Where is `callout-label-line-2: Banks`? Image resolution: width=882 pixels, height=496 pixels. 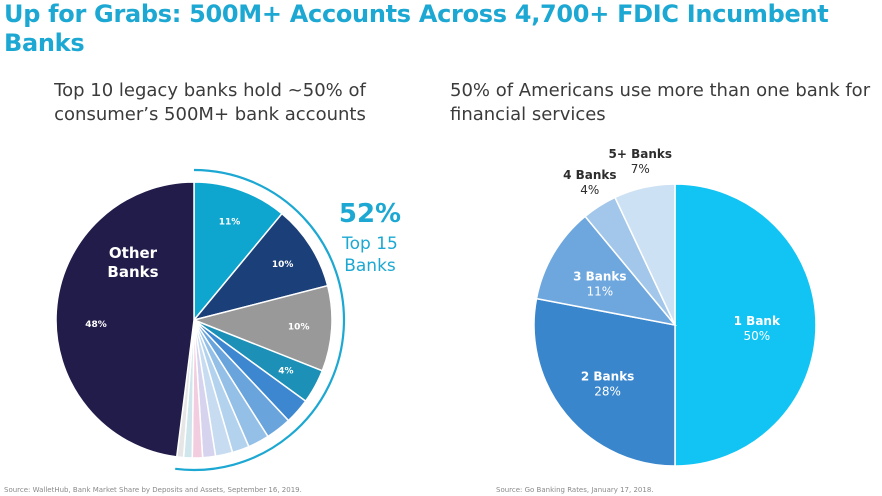
callout-label-line-2: Banks is located at coordinates (370, 266).